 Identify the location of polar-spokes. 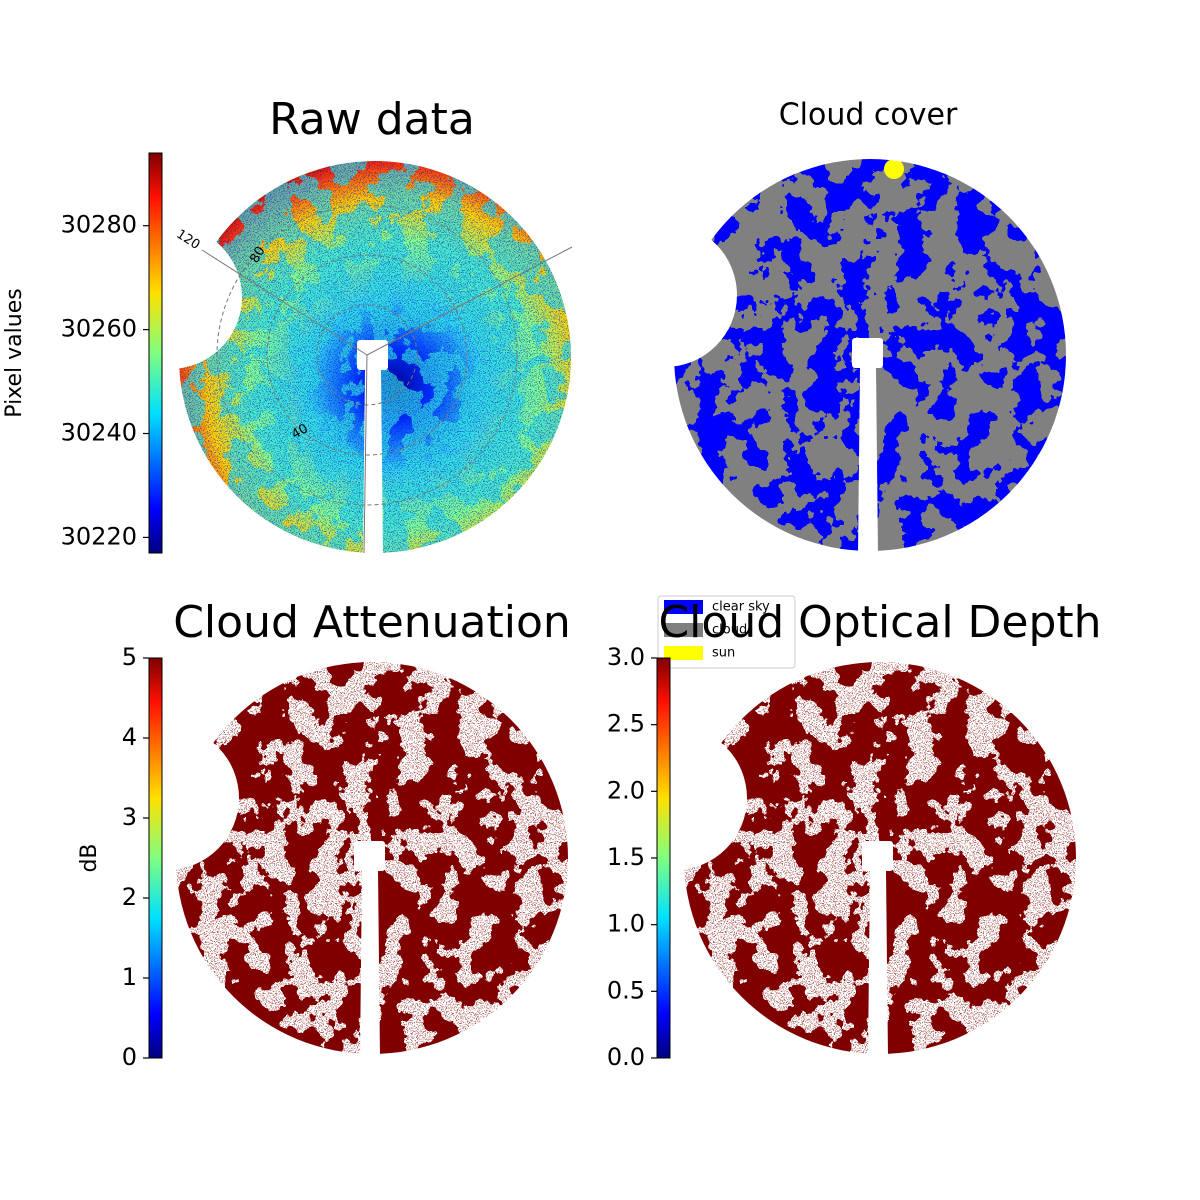
(387, 400).